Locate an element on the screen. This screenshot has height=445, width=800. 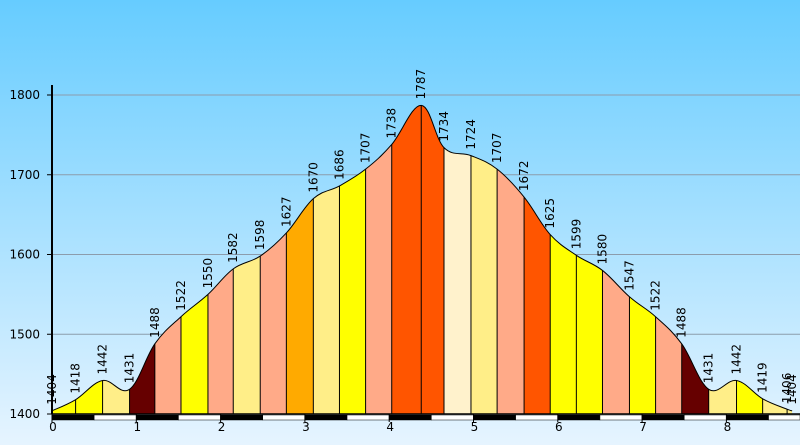
x-tick-label: 4 is located at coordinates (390, 427).